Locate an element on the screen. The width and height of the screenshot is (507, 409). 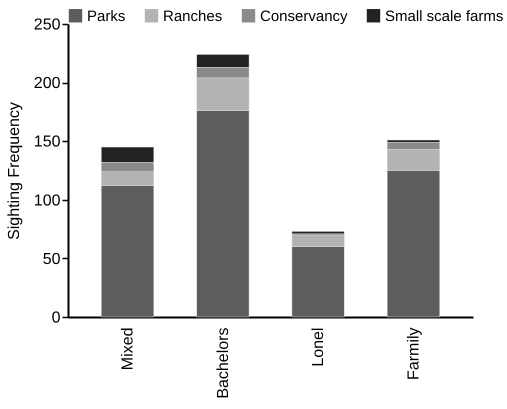
y-tick-label: 150 is located at coordinates (47, 142).